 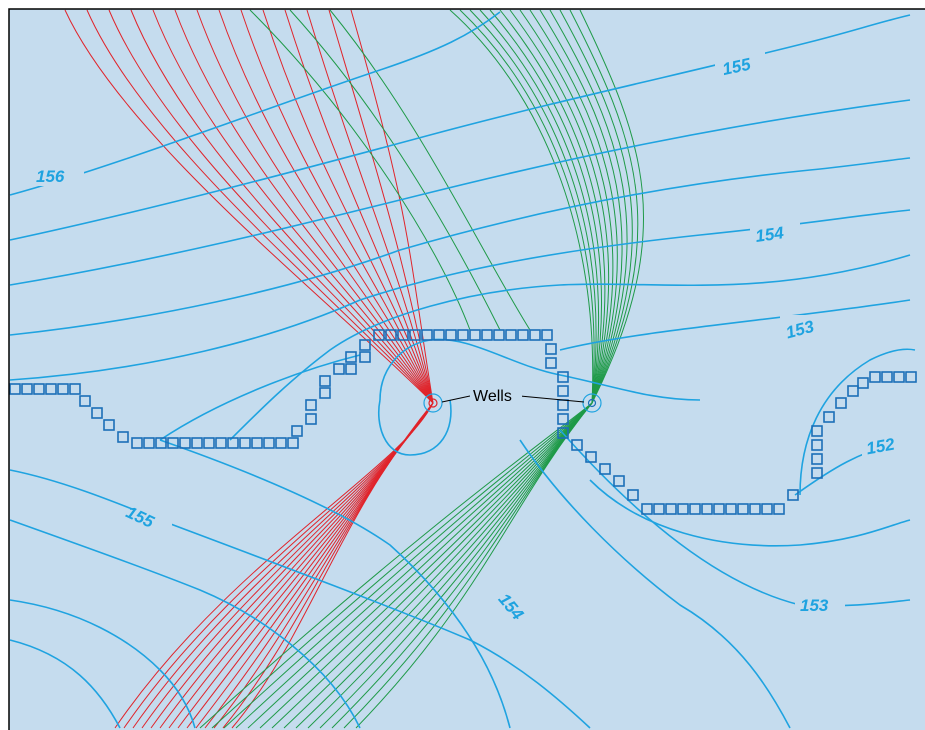 What do you see at coordinates (492, 396) in the screenshot?
I see `wells-label: Wells` at bounding box center [492, 396].